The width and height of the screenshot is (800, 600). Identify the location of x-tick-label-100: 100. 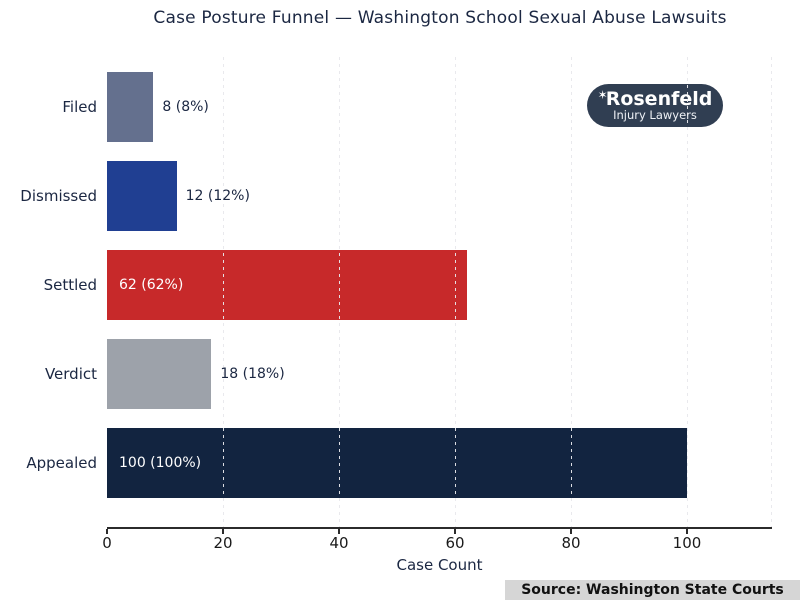
(687, 543).